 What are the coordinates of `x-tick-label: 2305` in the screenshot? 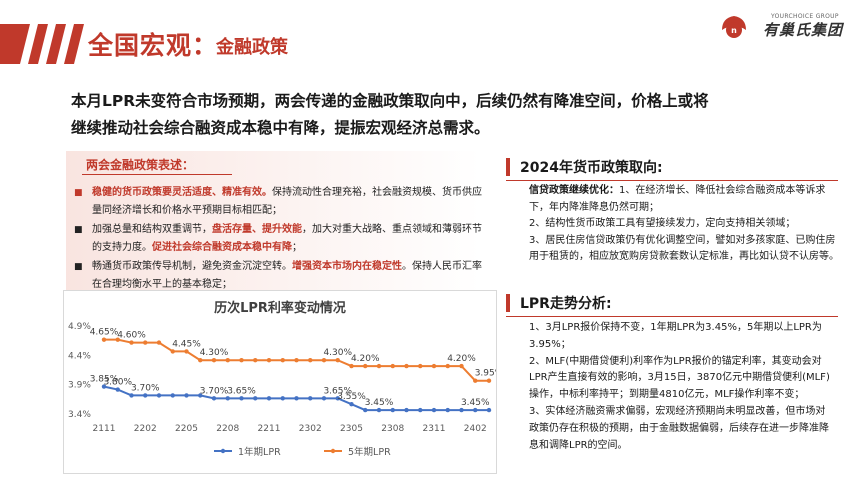 It's located at (351, 429).